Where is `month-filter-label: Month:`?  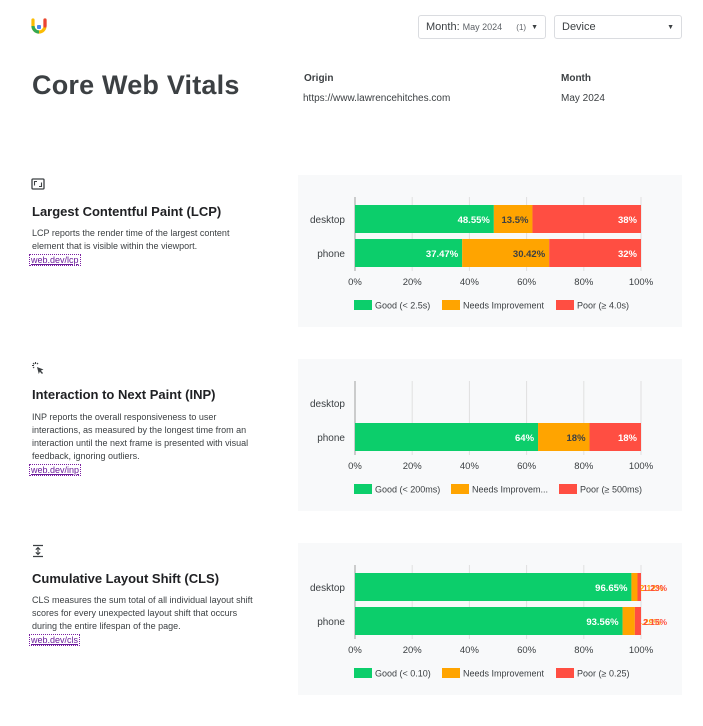
month-filter-label: Month: is located at coordinates (443, 27).